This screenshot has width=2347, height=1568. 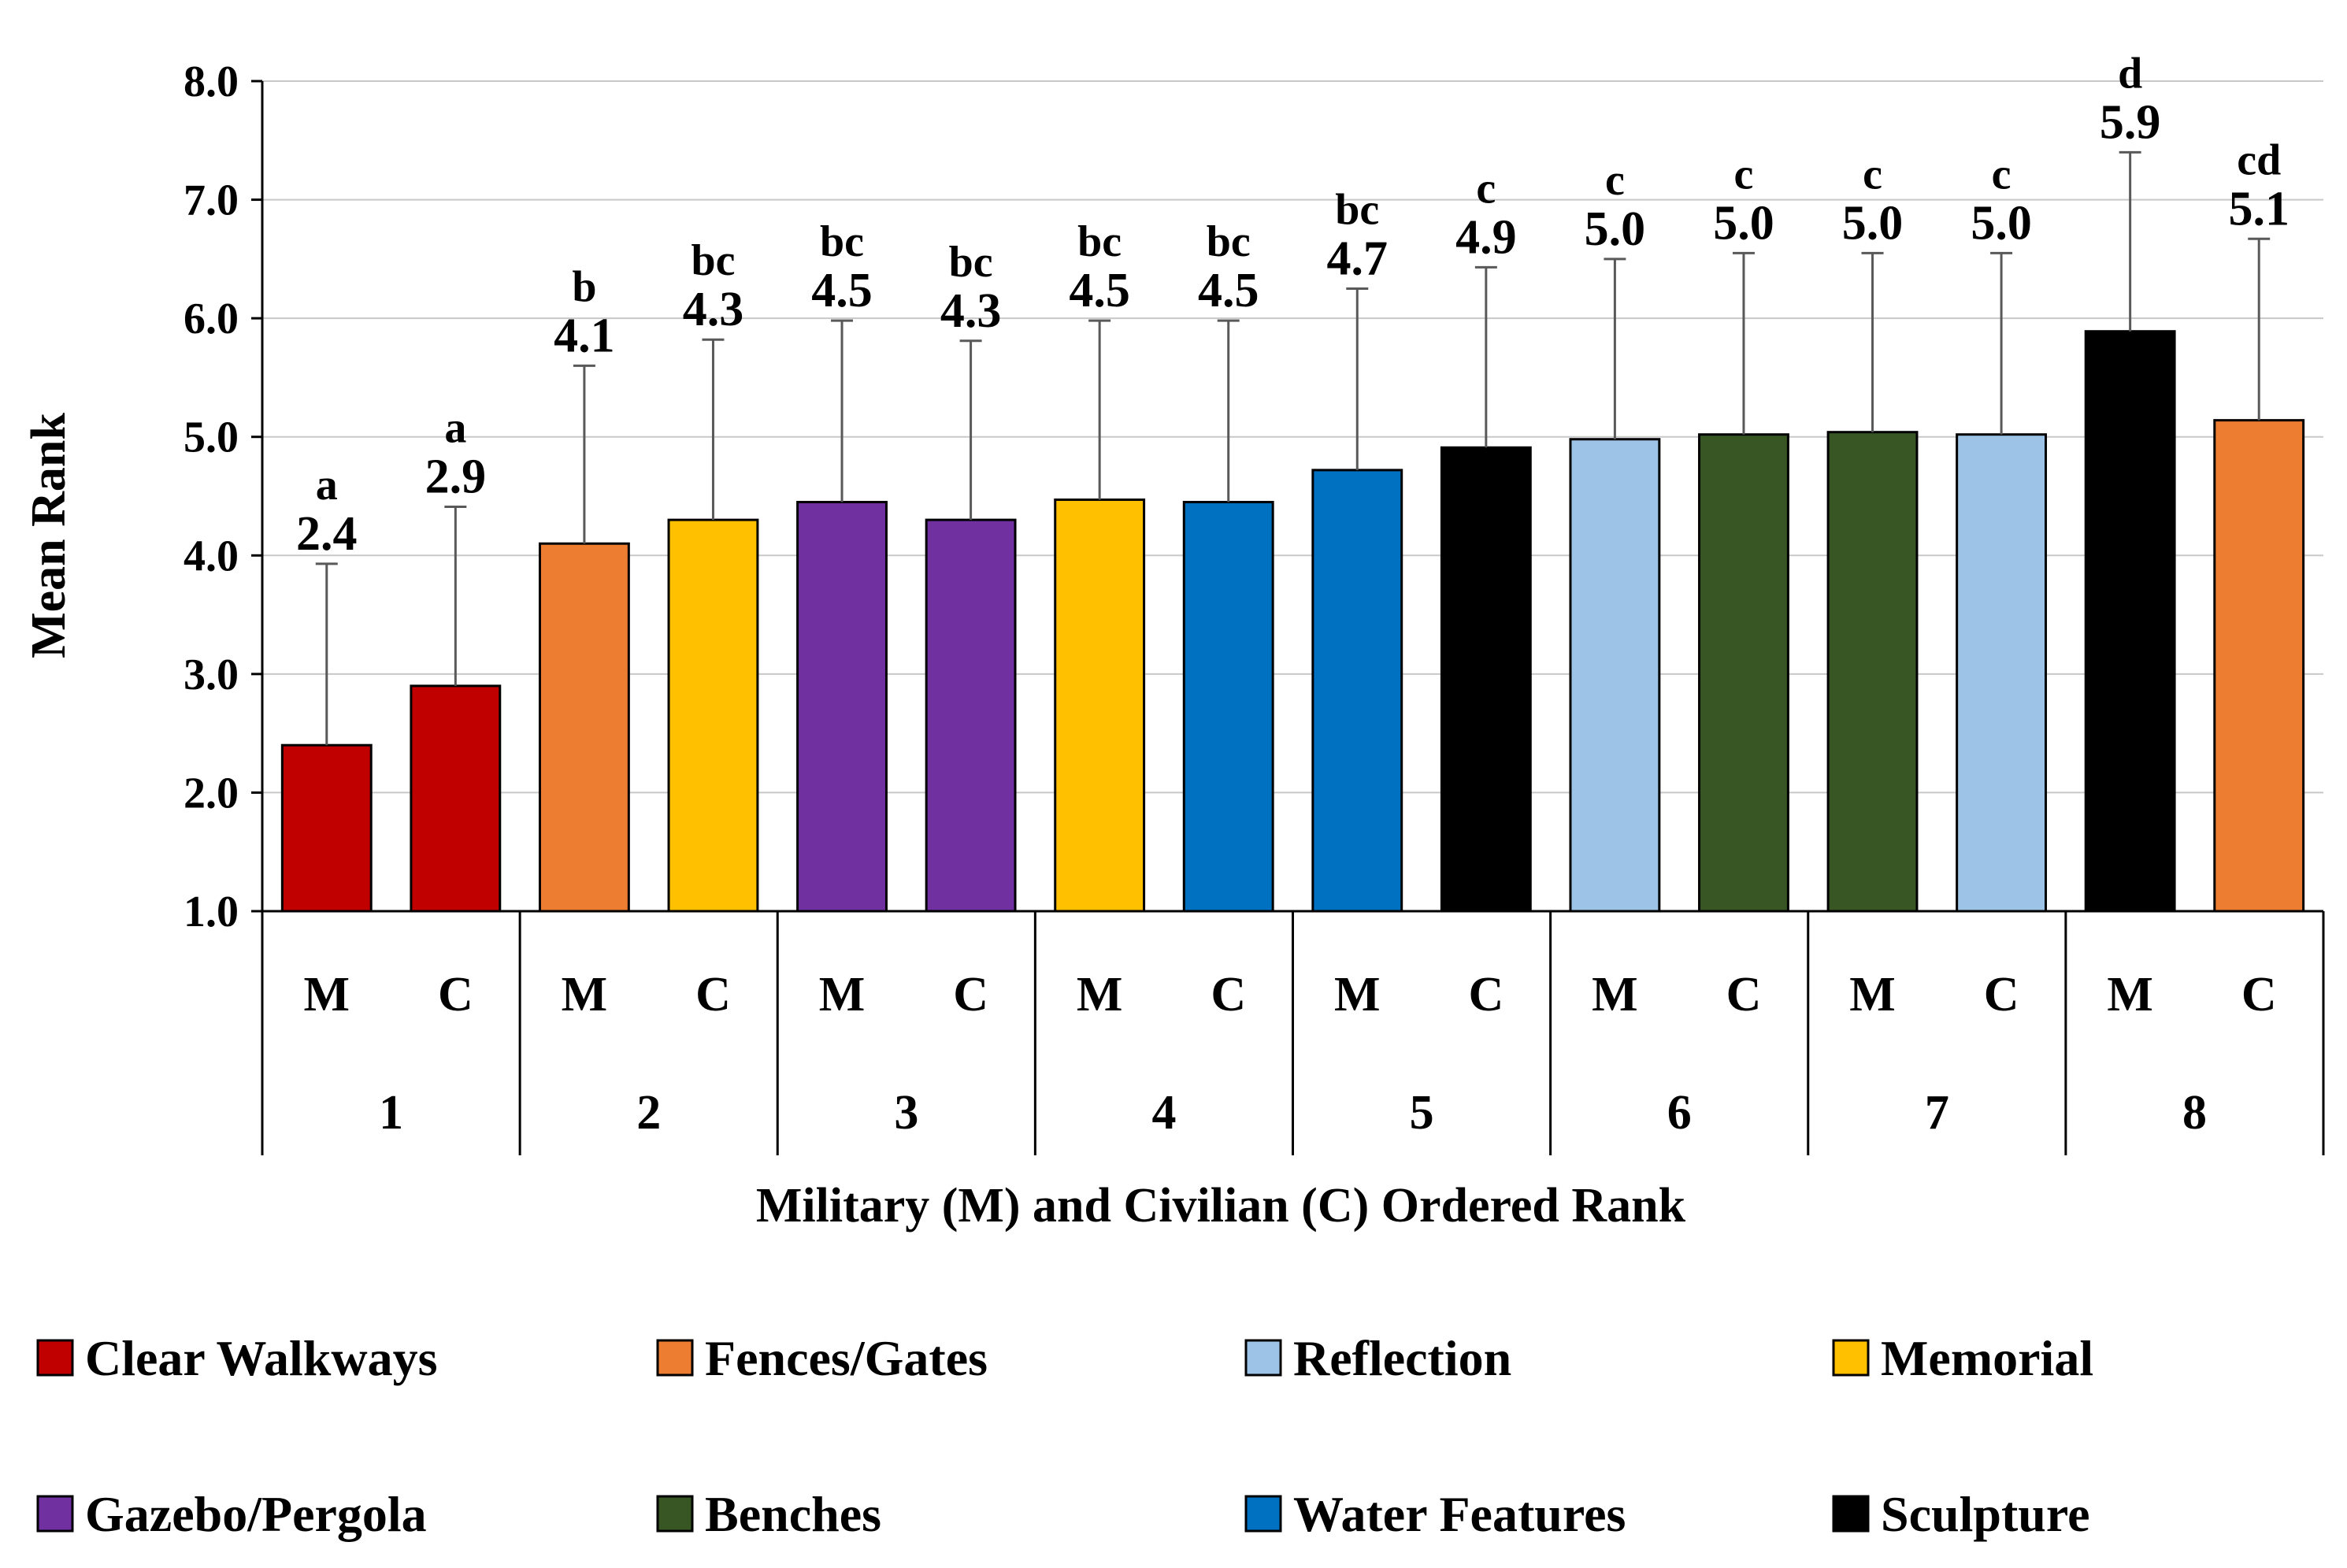 I want to click on y-tick-label: 1.0, so click(x=211, y=912).